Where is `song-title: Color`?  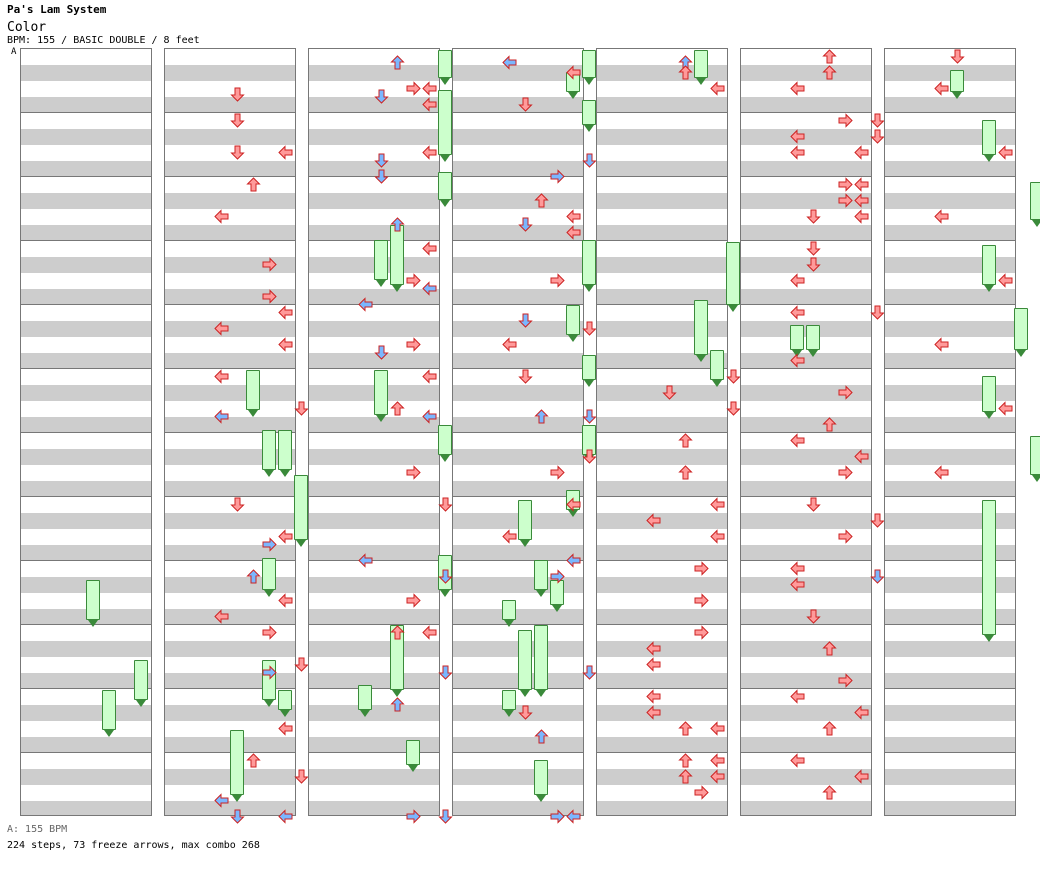 song-title: Color is located at coordinates (27, 27).